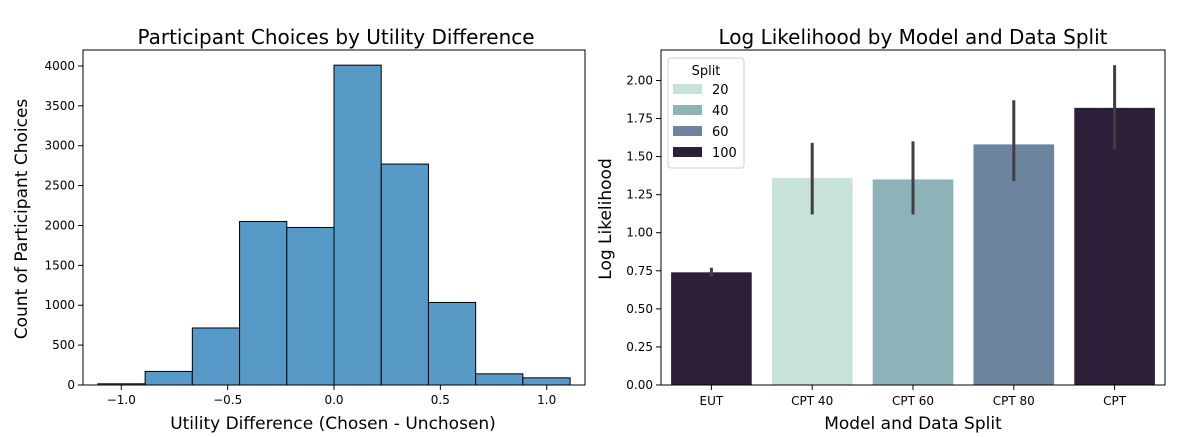 This screenshot has height=437, width=1179. What do you see at coordinates (720, 90) in the screenshot?
I see `legend-label: 20` at bounding box center [720, 90].